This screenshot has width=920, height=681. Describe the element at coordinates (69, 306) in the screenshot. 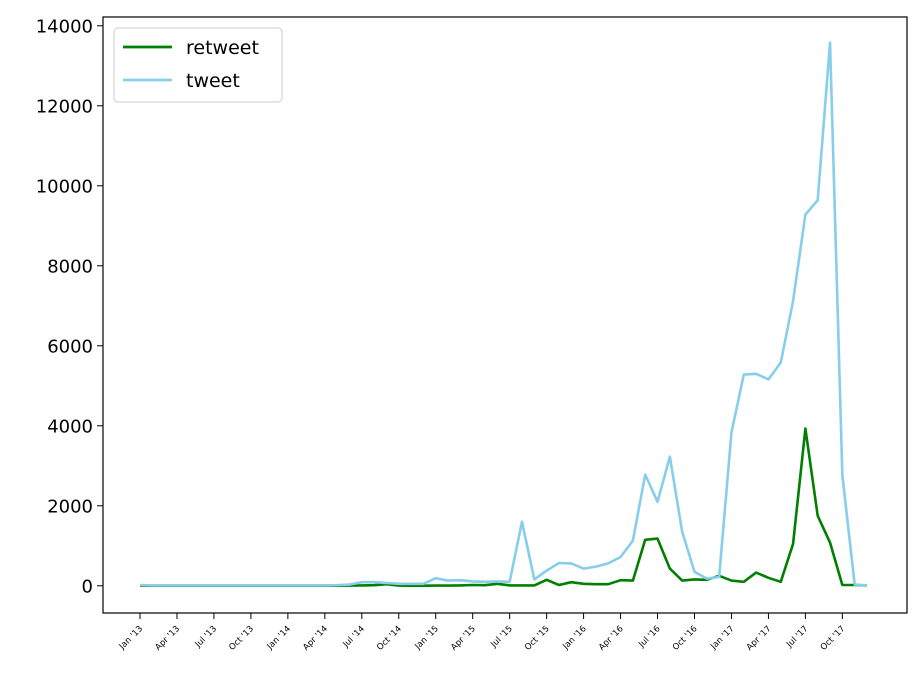

I see `y-axis-ticks: 0 2000 4000 6000 8000 10000 12000 14000` at that location.